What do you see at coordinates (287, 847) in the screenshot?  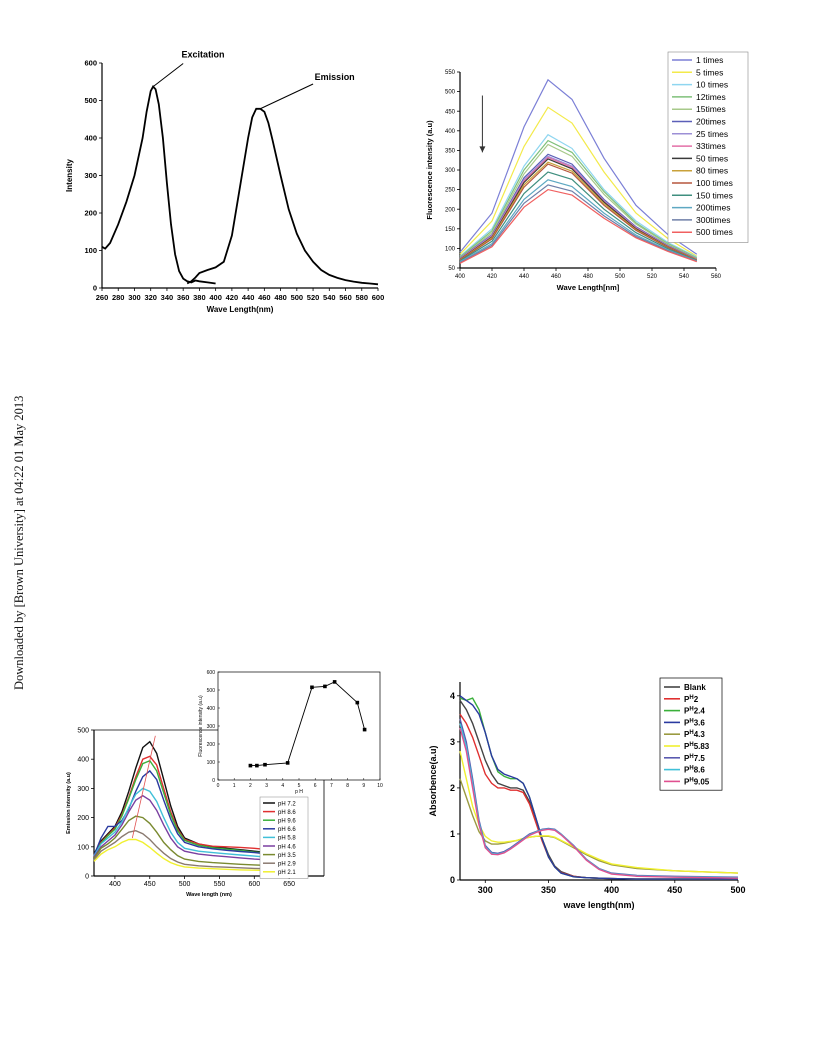 I see `legend-label: pH 4.6` at bounding box center [287, 847].